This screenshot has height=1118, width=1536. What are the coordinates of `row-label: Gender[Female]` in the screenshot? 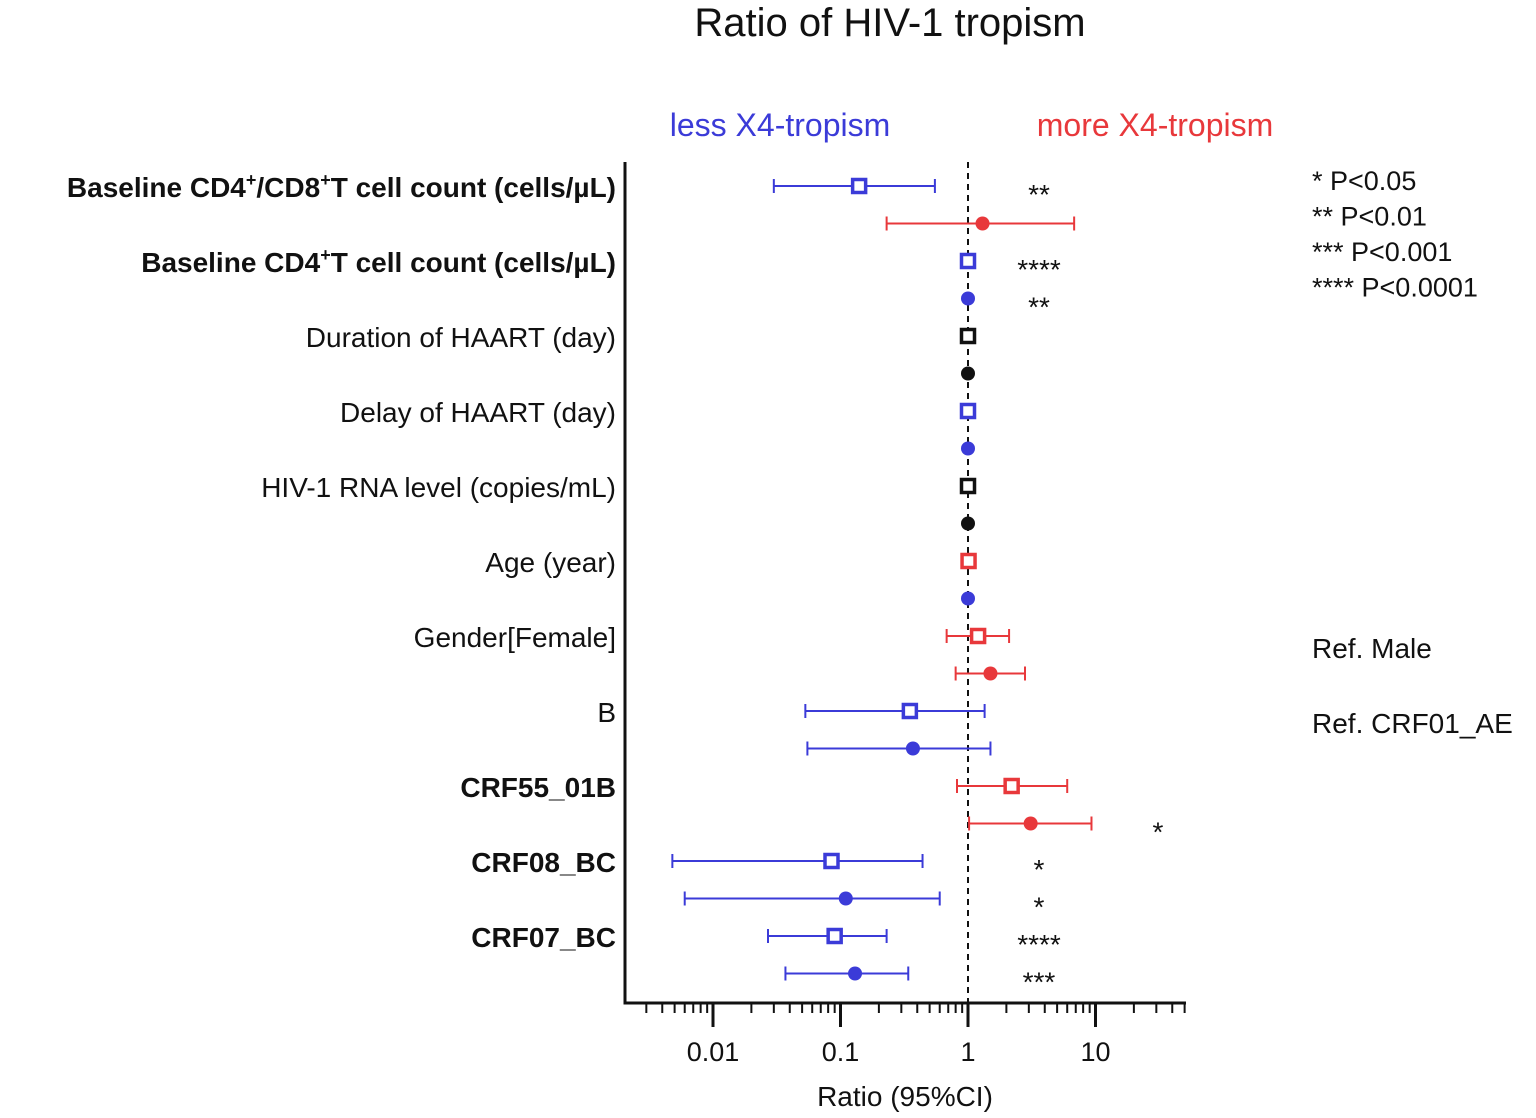 It's located at (515, 637).